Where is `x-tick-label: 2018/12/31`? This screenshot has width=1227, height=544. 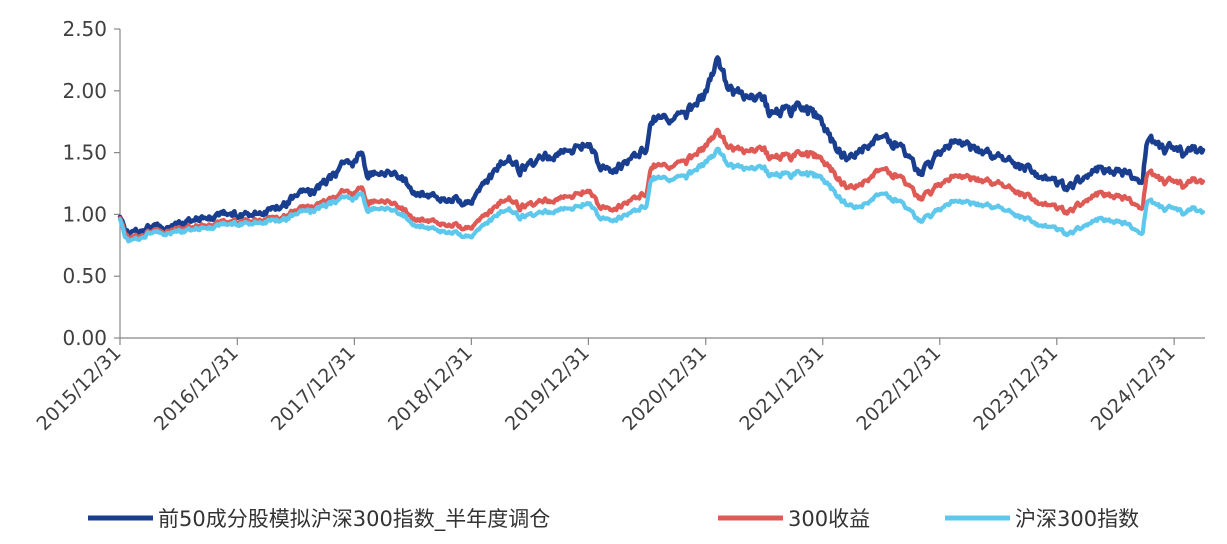 x-tick-label: 2018/12/31 is located at coordinates (430, 388).